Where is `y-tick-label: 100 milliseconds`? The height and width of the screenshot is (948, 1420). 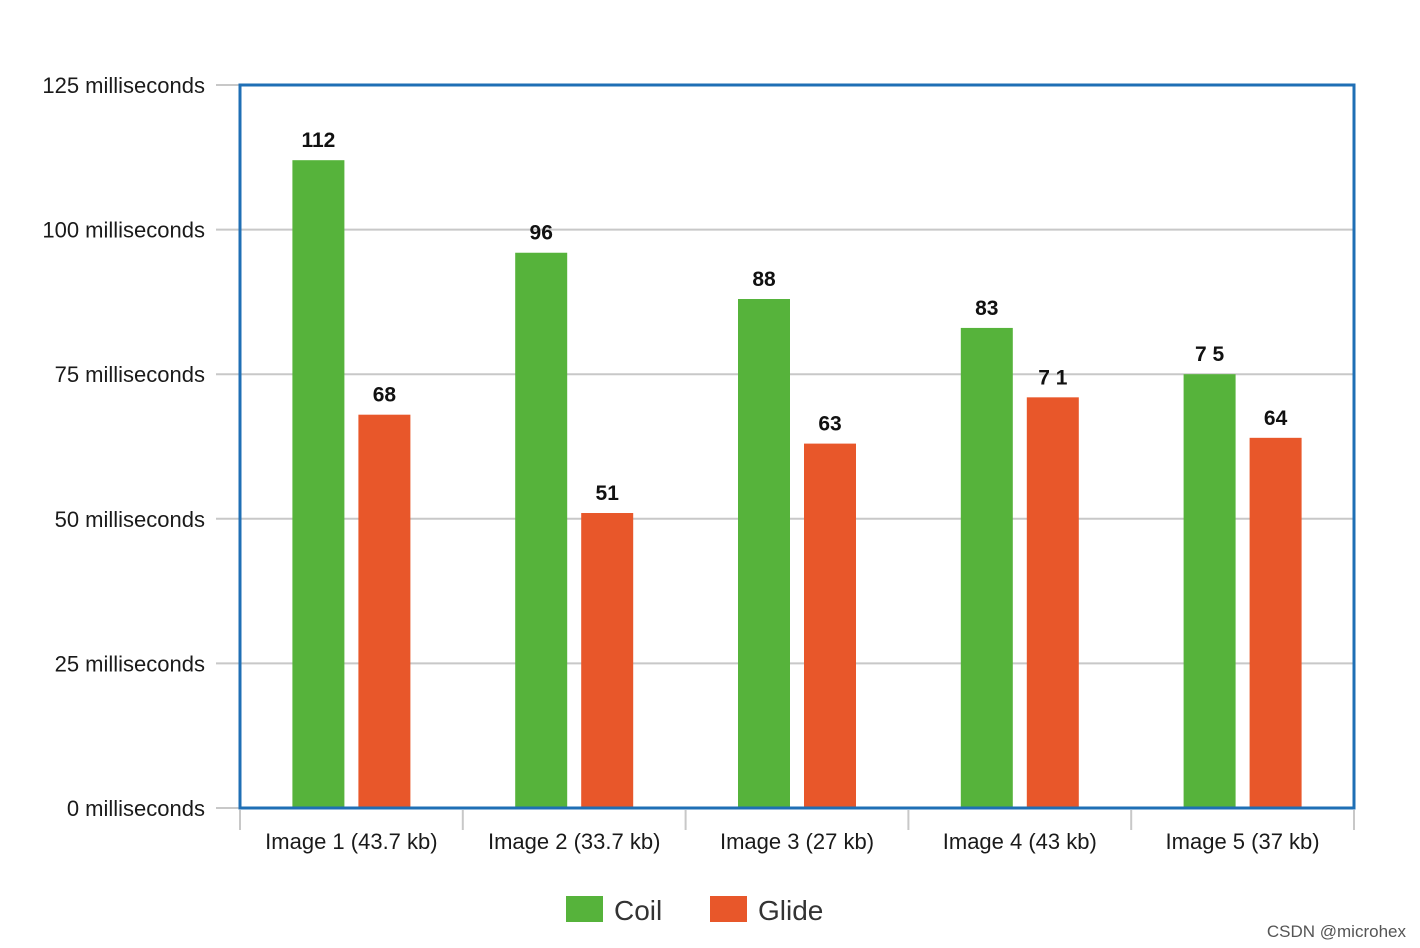 y-tick-label: 100 milliseconds is located at coordinates (123, 230).